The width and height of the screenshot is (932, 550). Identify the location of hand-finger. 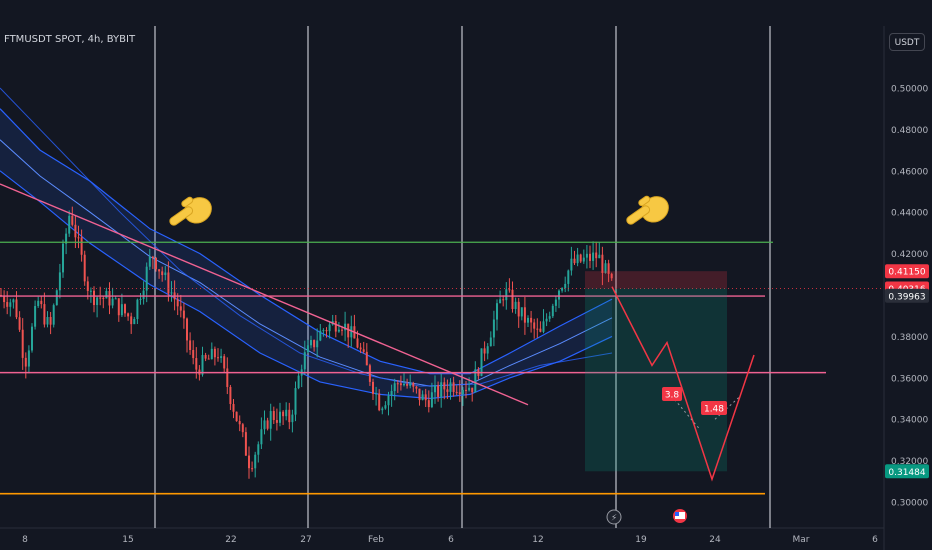
(181, 216).